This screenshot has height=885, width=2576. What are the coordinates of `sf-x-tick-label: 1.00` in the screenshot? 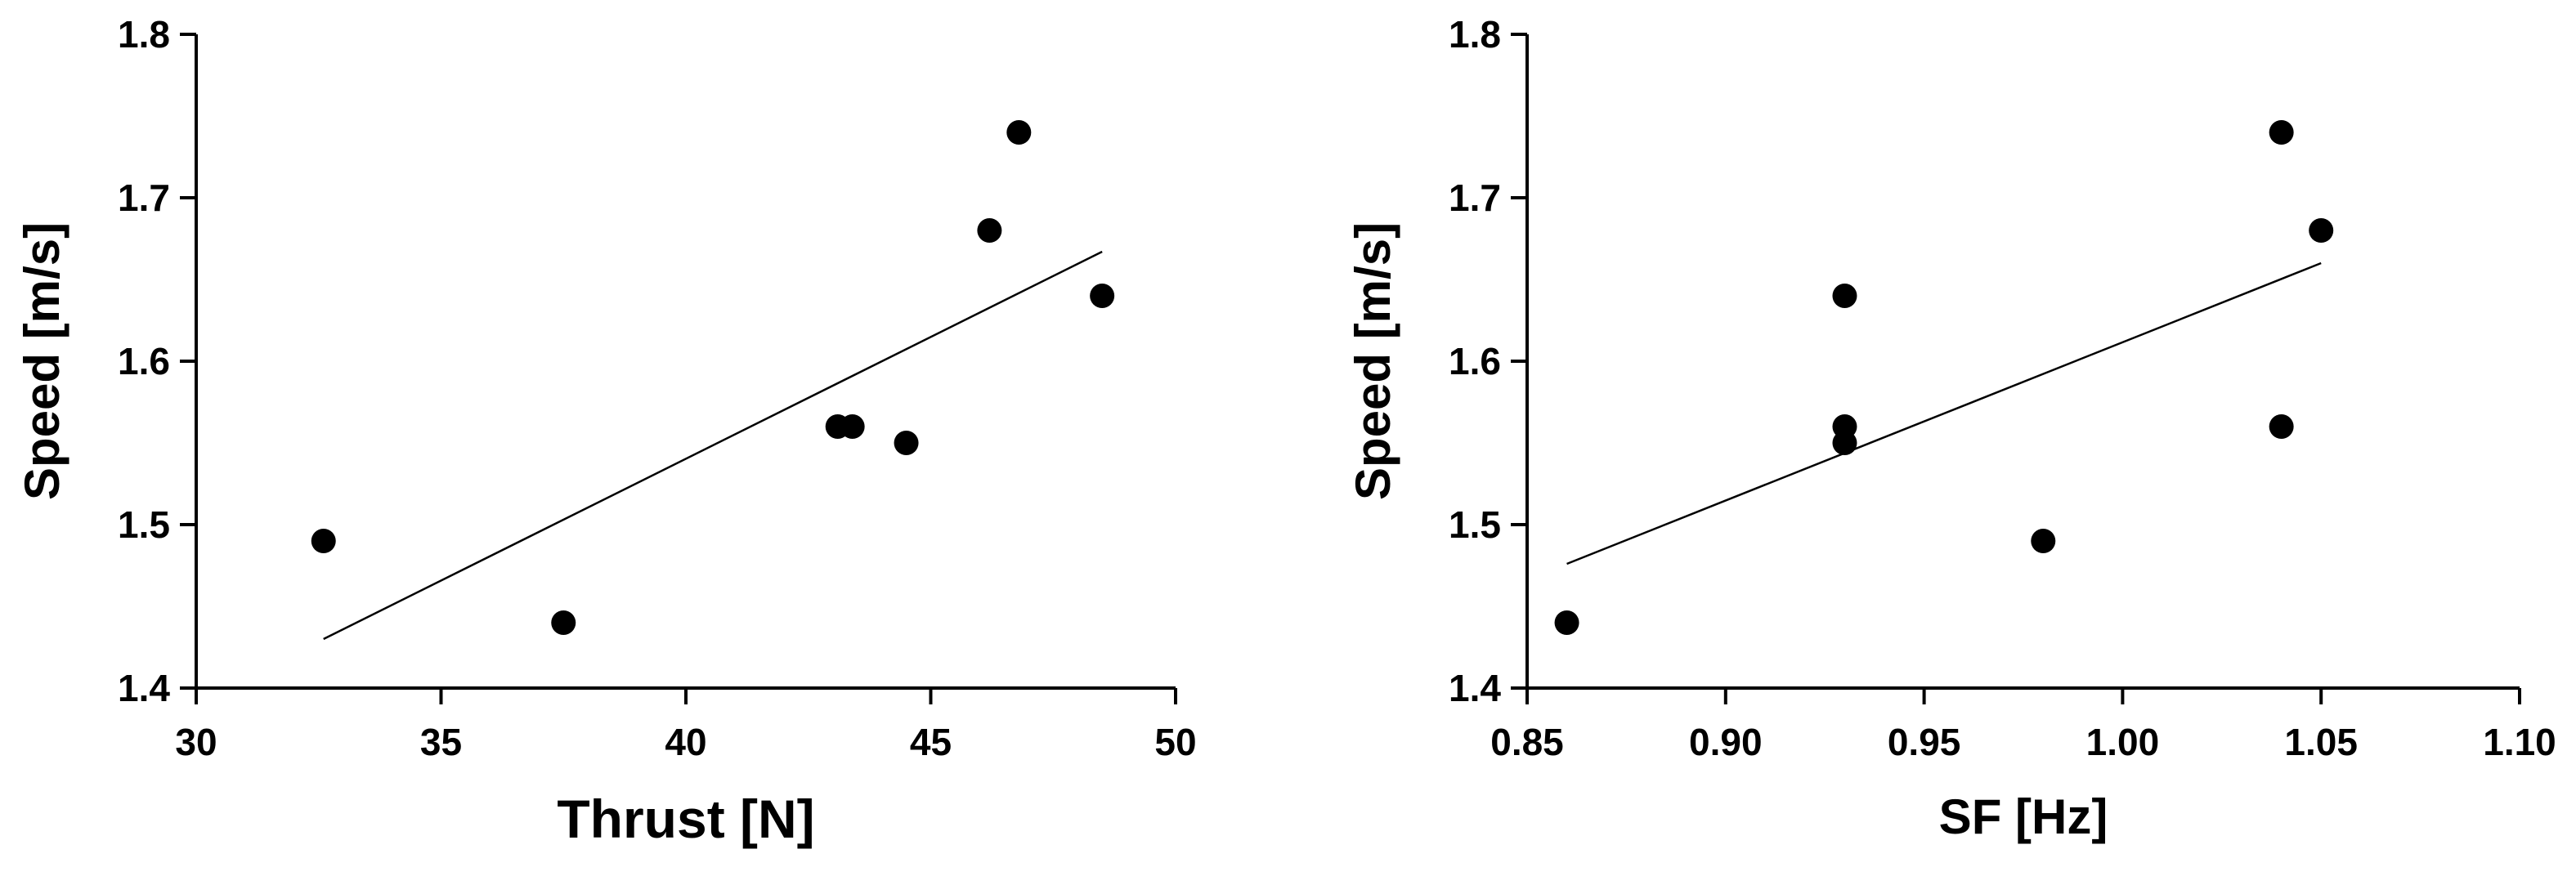 It's located at (2123, 742).